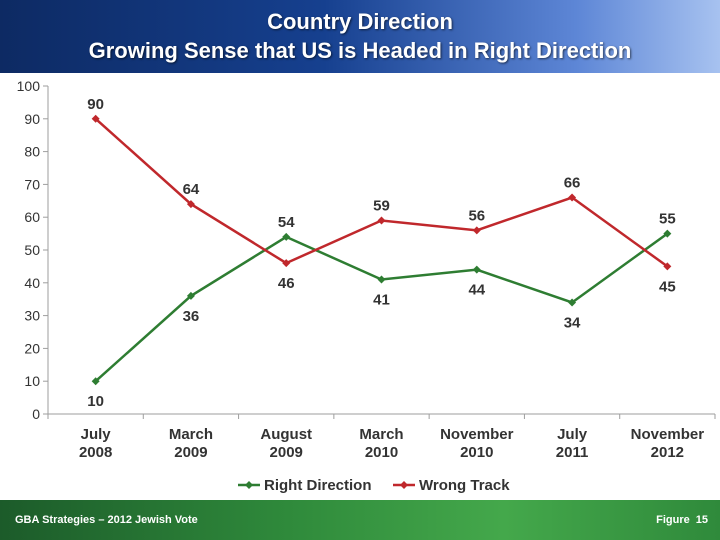 The image size is (720, 540). I want to click on data-label: 66, so click(572, 183).